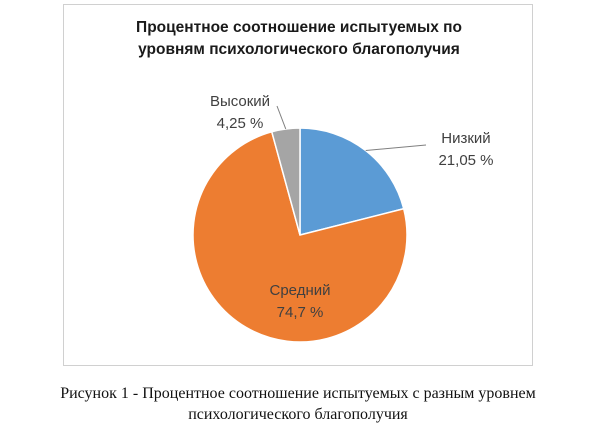 The height and width of the screenshot is (438, 596). Describe the element at coordinates (299, 27) in the screenshot. I see `chart-title-line-1: Процентное соотношение испытуемых по` at that location.